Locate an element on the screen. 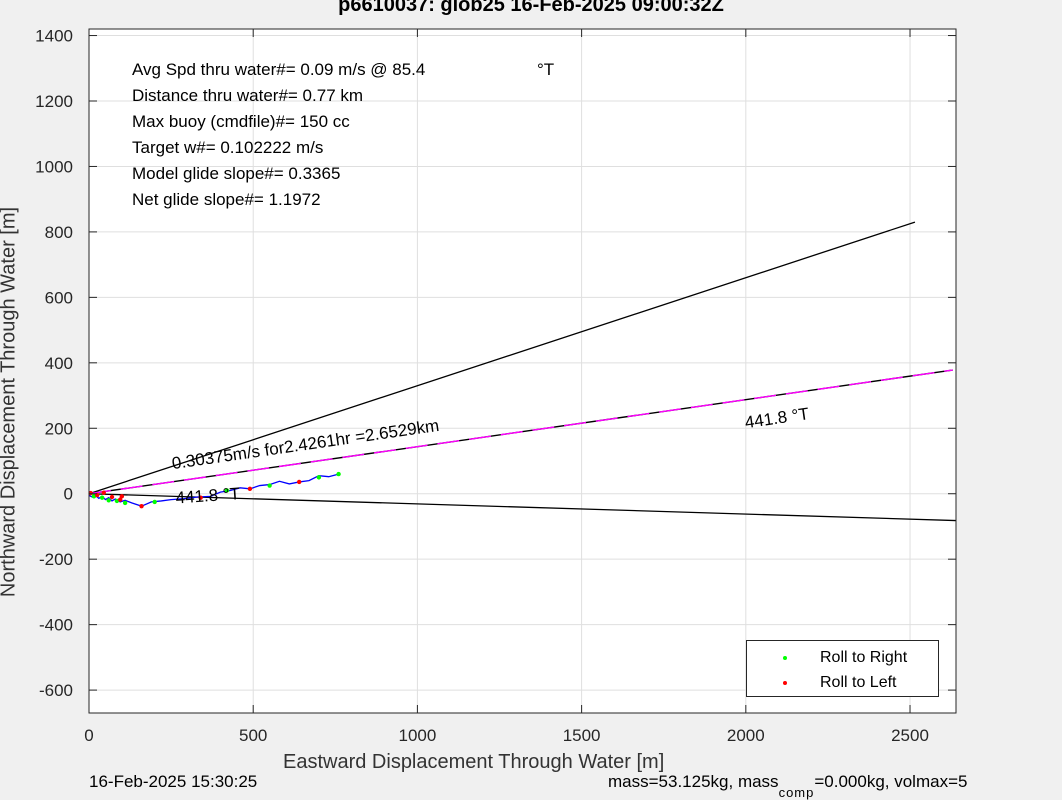 The height and width of the screenshot is (800, 1062). legend-label-roll-left: Roll to Left is located at coordinates (858, 682).